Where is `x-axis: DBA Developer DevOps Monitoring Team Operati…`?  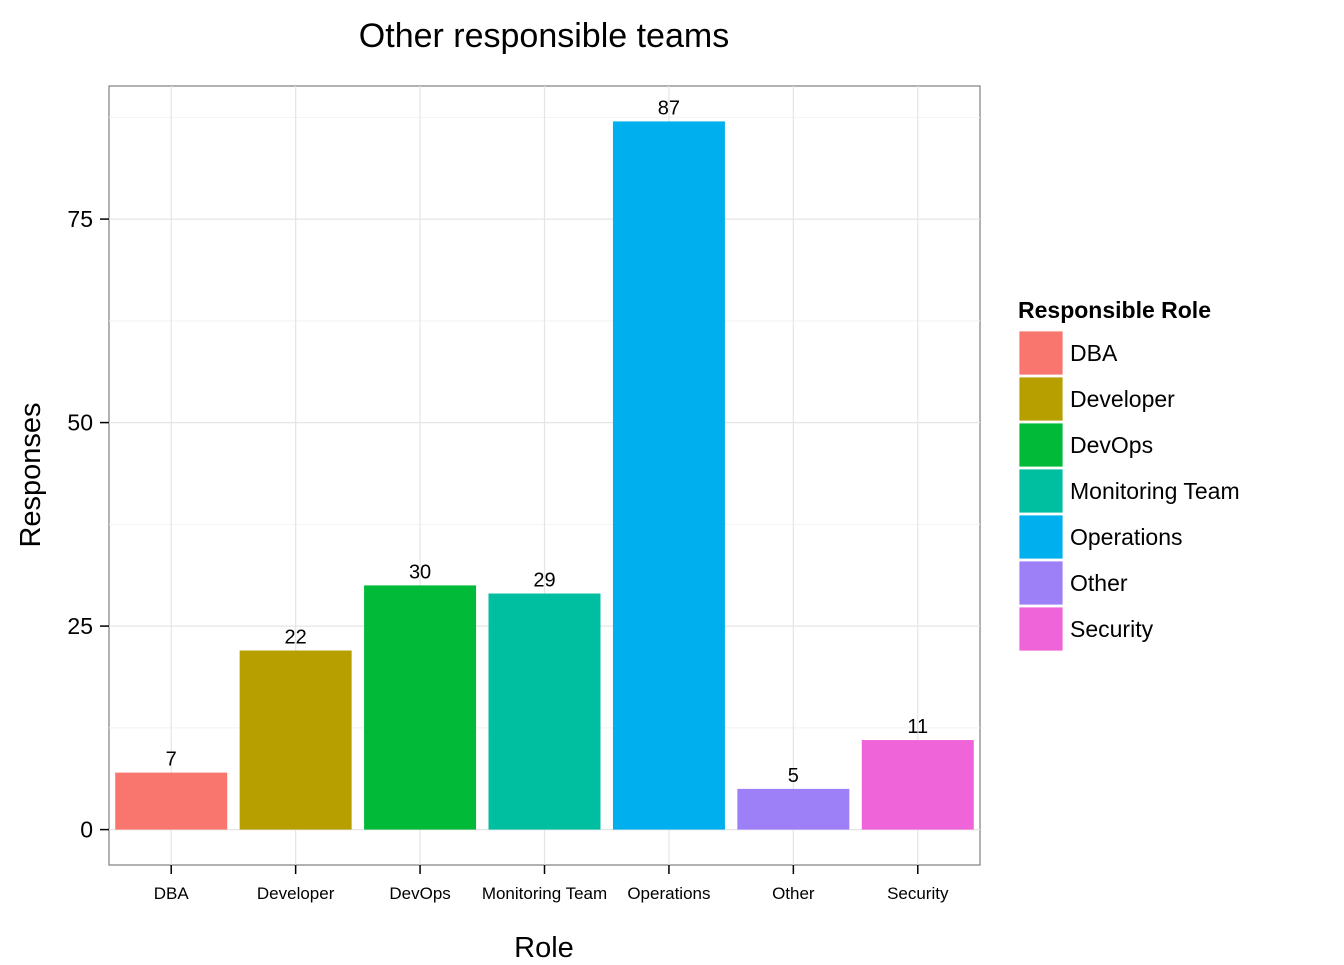 x-axis: DBA Developer DevOps Monitoring Team Operati… is located at coordinates (551, 884).